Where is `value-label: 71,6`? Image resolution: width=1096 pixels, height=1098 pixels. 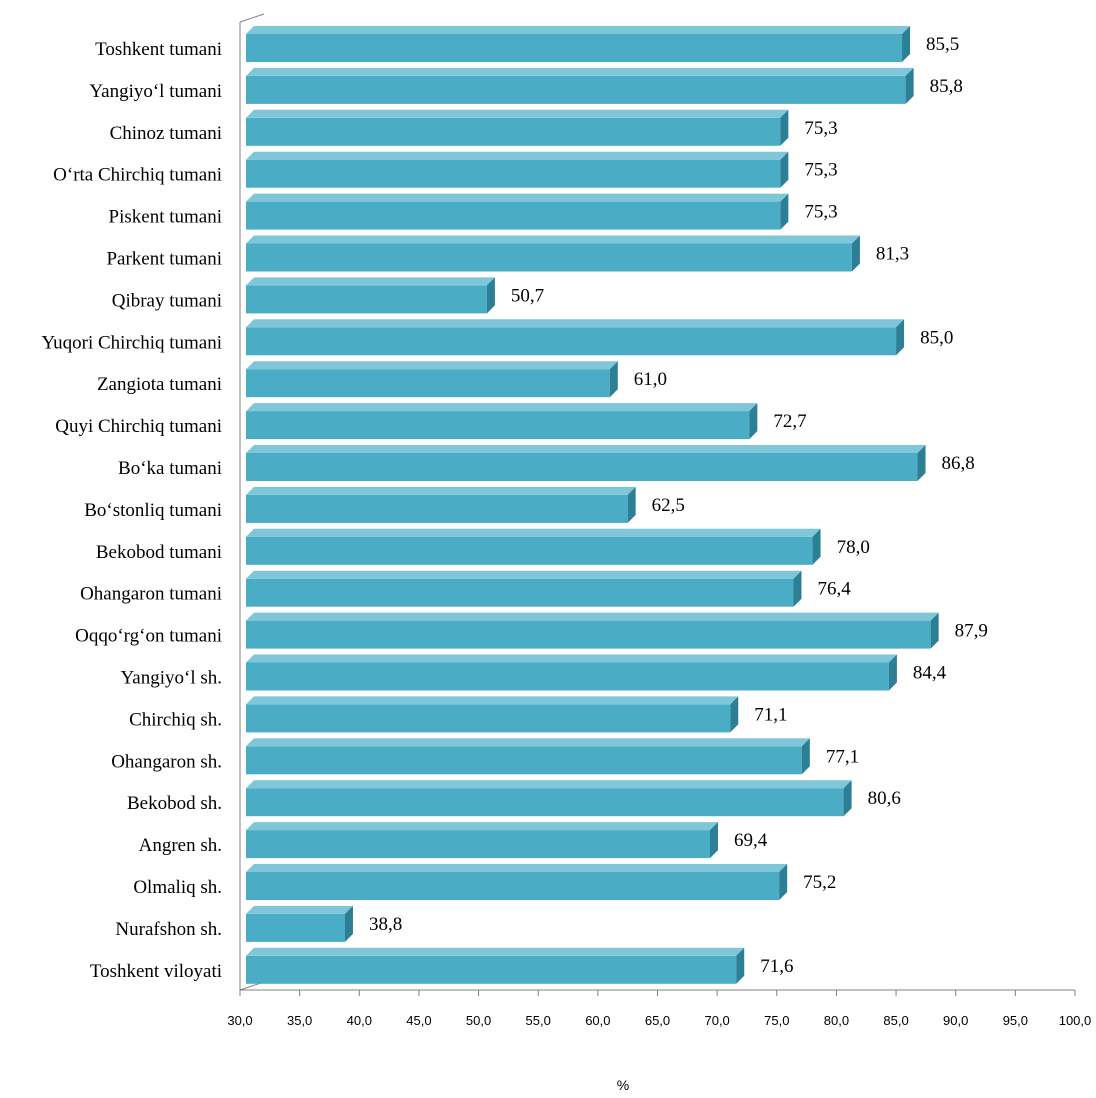 value-label: 71,6 is located at coordinates (776, 966).